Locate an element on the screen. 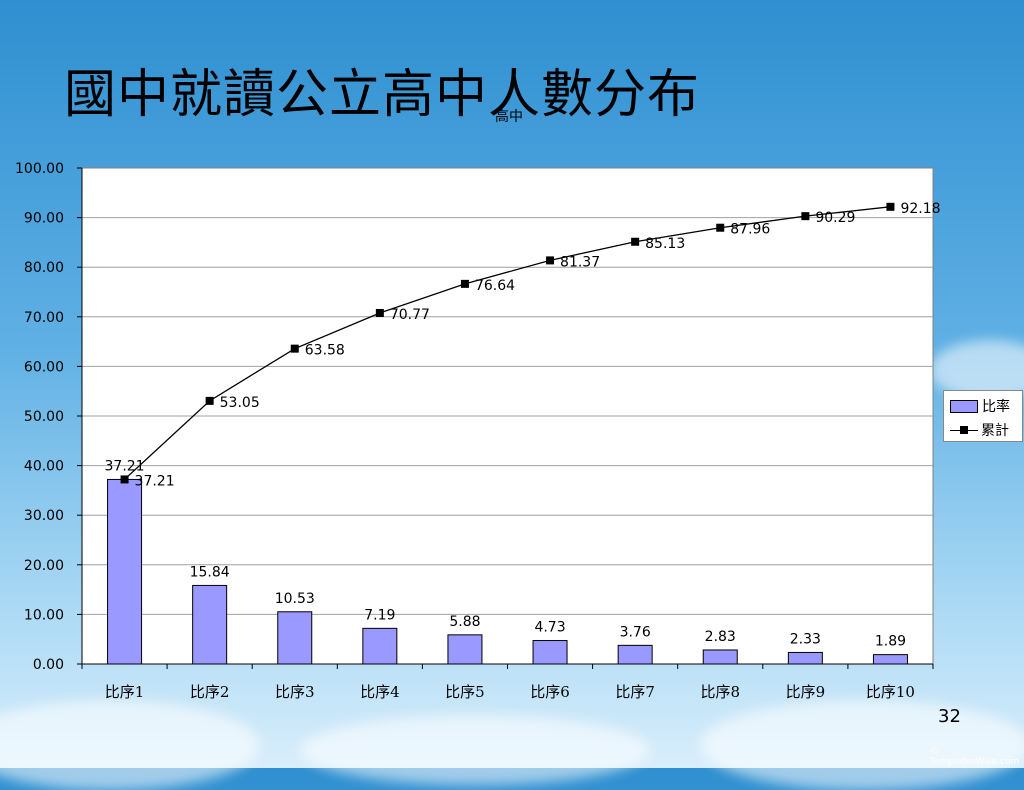 The height and width of the screenshot is (790, 1024). template-credit: © TemplatesWise.com is located at coordinates (975, 757).